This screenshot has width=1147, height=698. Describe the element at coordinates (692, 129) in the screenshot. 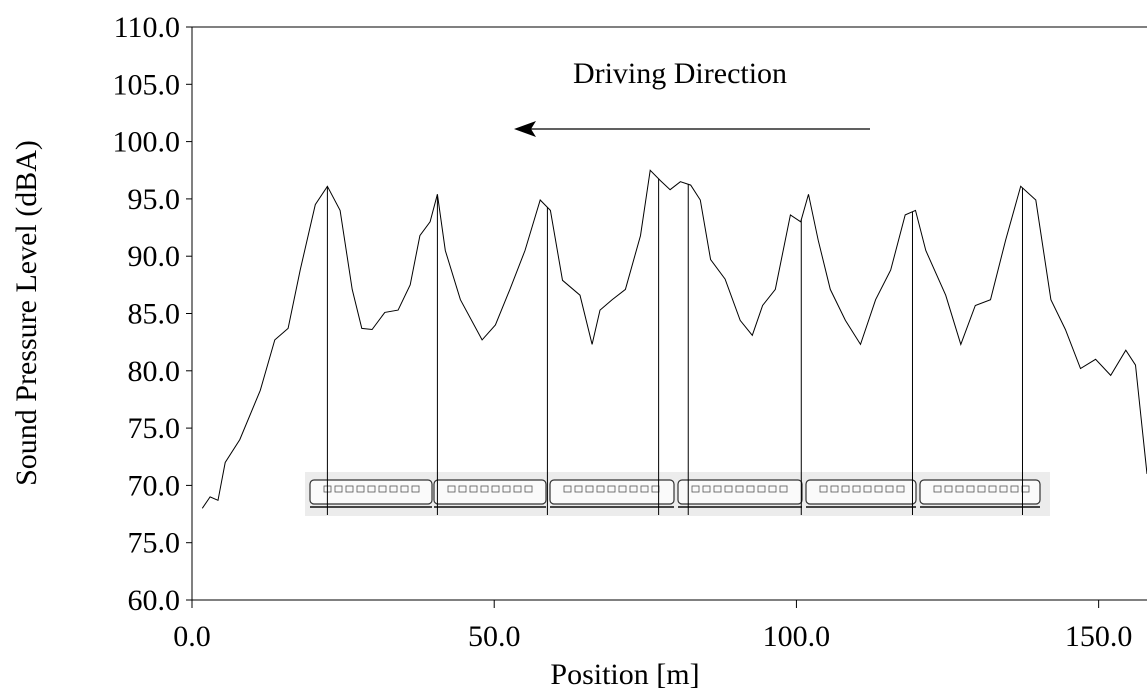

I see `direction-arrow` at that location.